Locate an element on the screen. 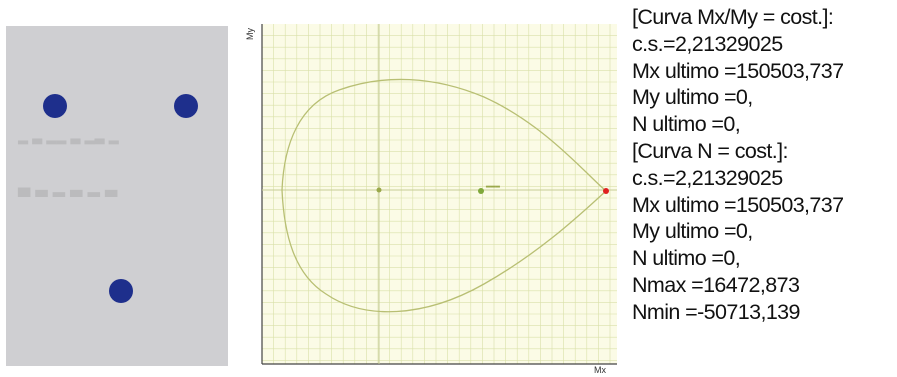  results-line: [Curva N = cost.]: is located at coordinates (710, 150).